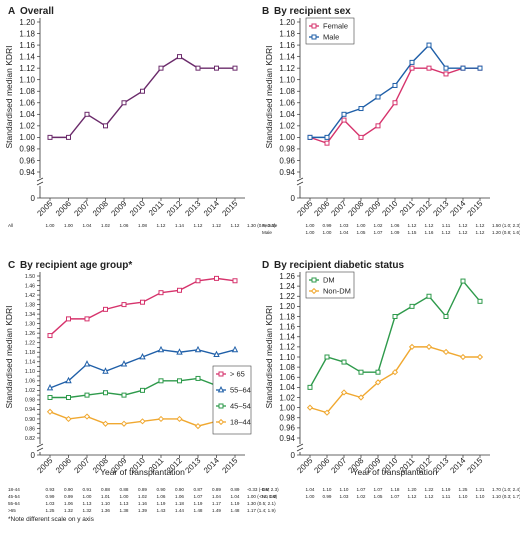 The height and width of the screenshot is (538, 520). Describe the element at coordinates (105, 225) in the screenshot. I see `panel-a-table-cell: 1.02` at that location.